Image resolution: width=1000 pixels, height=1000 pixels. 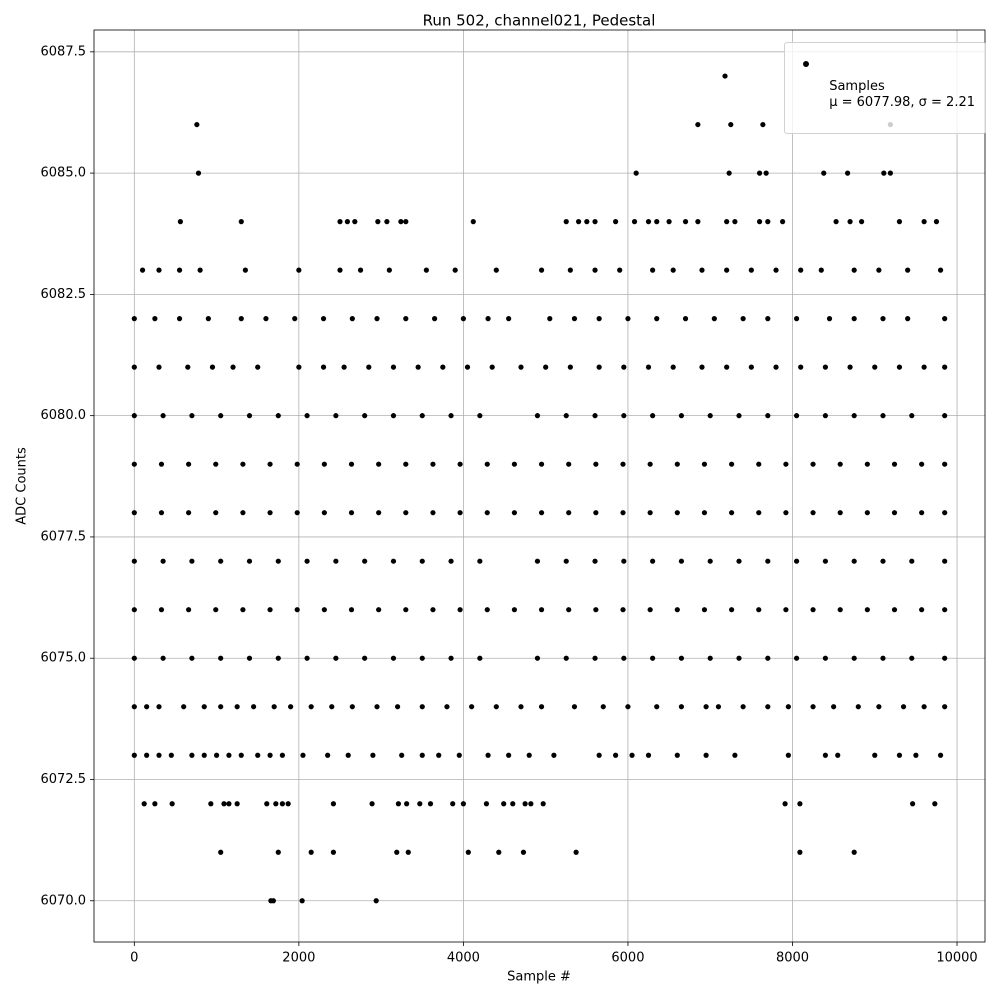 I want to click on x-tick-label: 4000, so click(x=463, y=958).